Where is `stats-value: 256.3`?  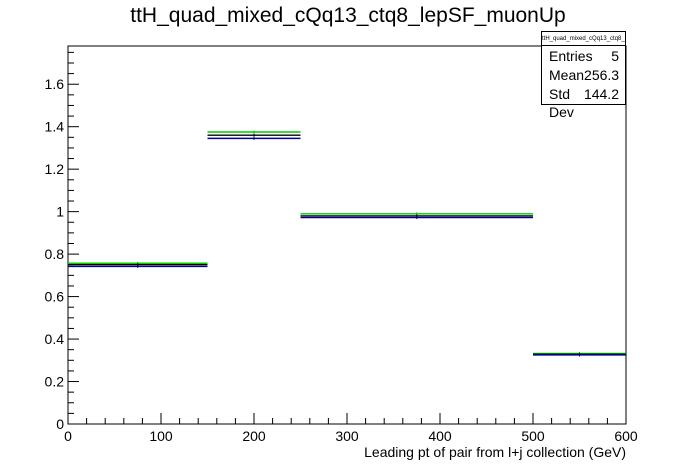
stats-value: 256.3 is located at coordinates (602, 75).